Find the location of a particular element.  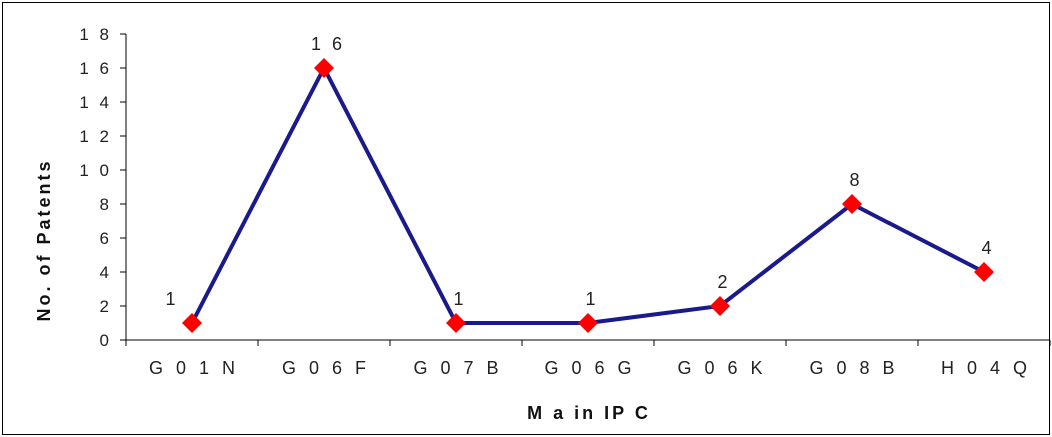

x-tick-label: G 0 6 F is located at coordinates (326, 368).